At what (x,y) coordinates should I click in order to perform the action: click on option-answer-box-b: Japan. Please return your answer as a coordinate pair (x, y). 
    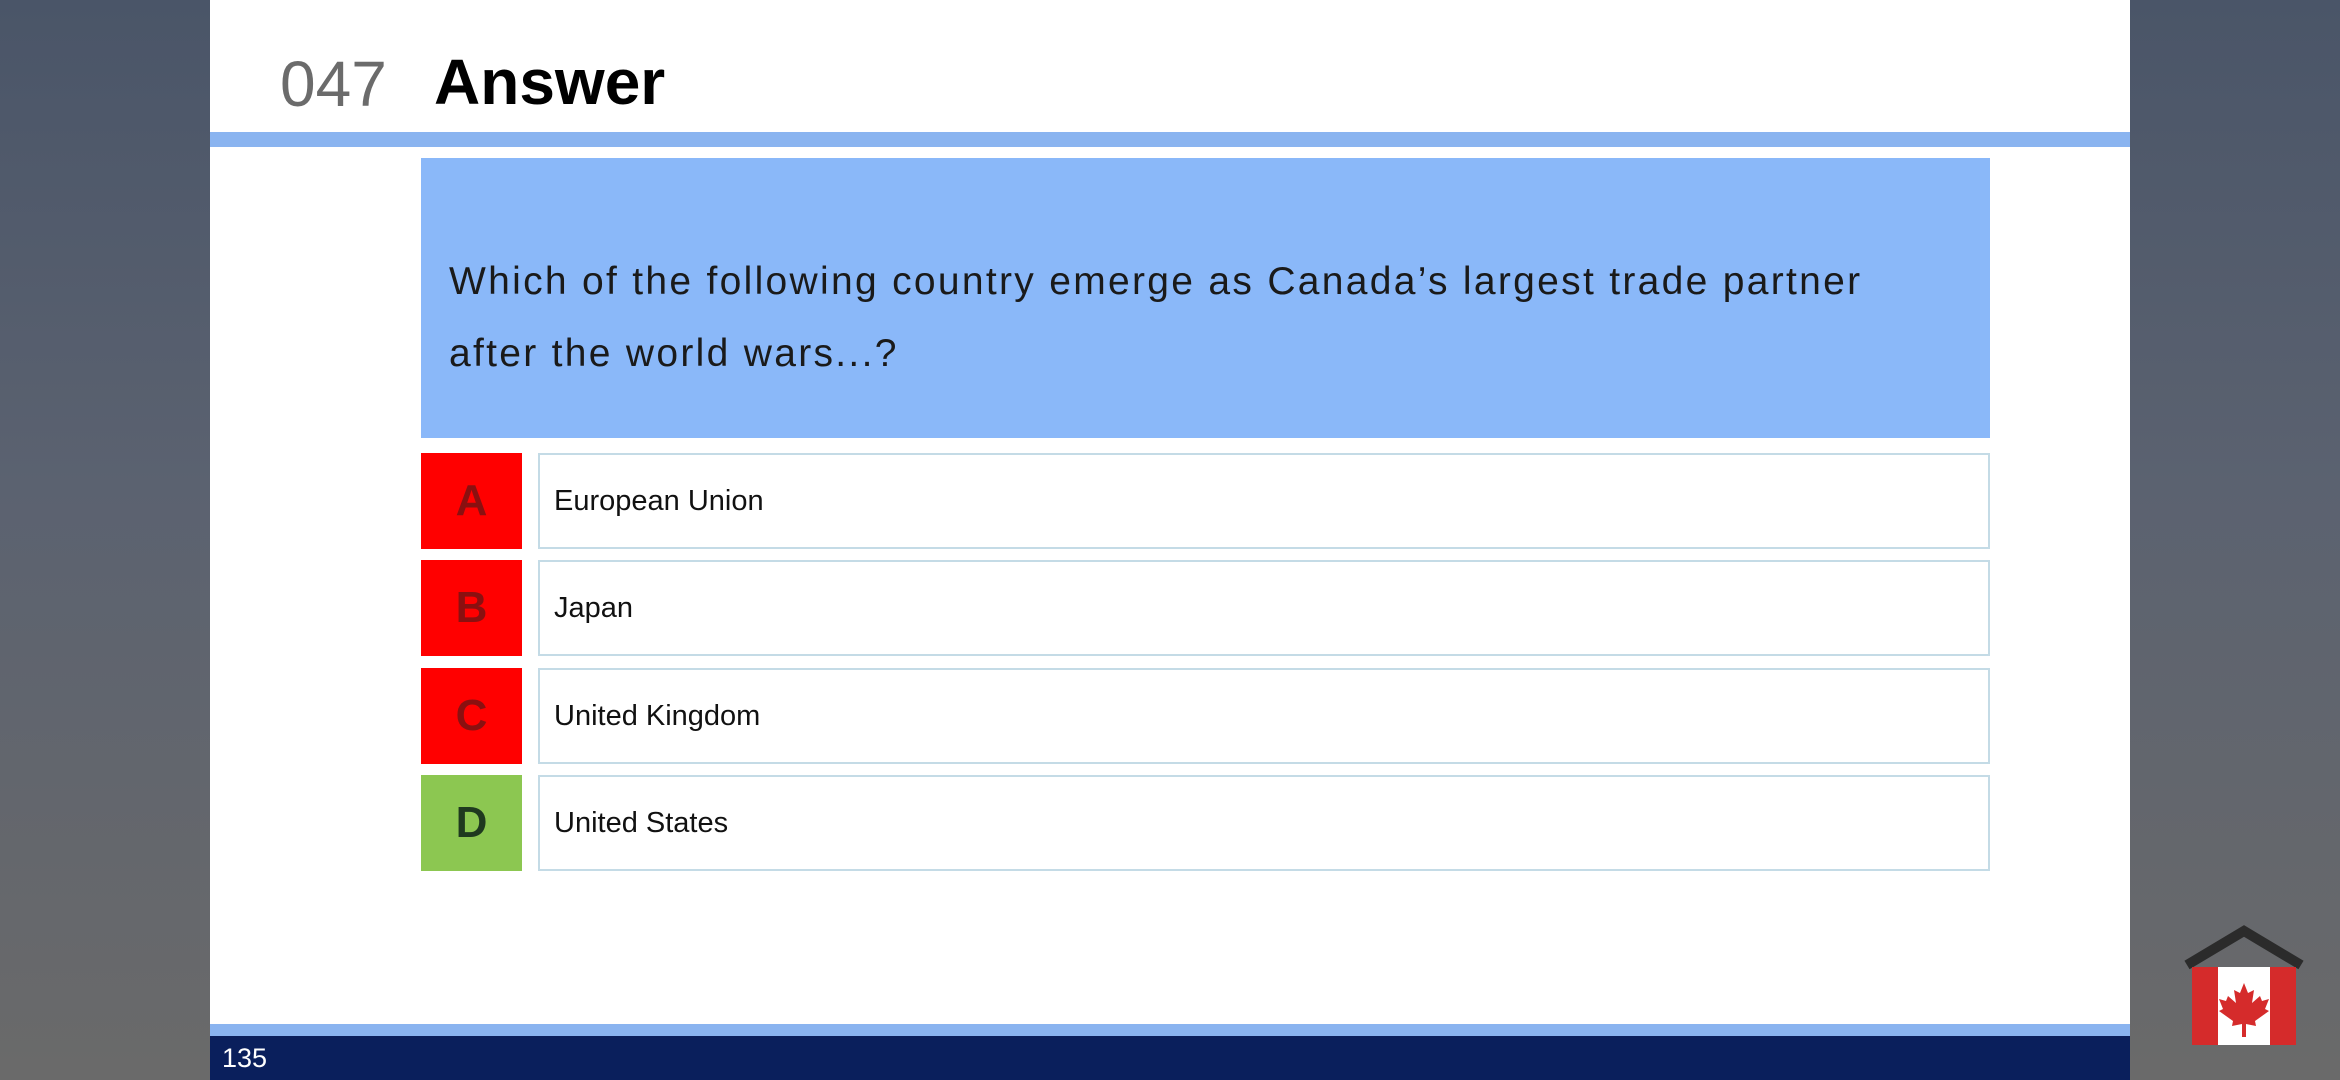
    Looking at the image, I should click on (1264, 608).